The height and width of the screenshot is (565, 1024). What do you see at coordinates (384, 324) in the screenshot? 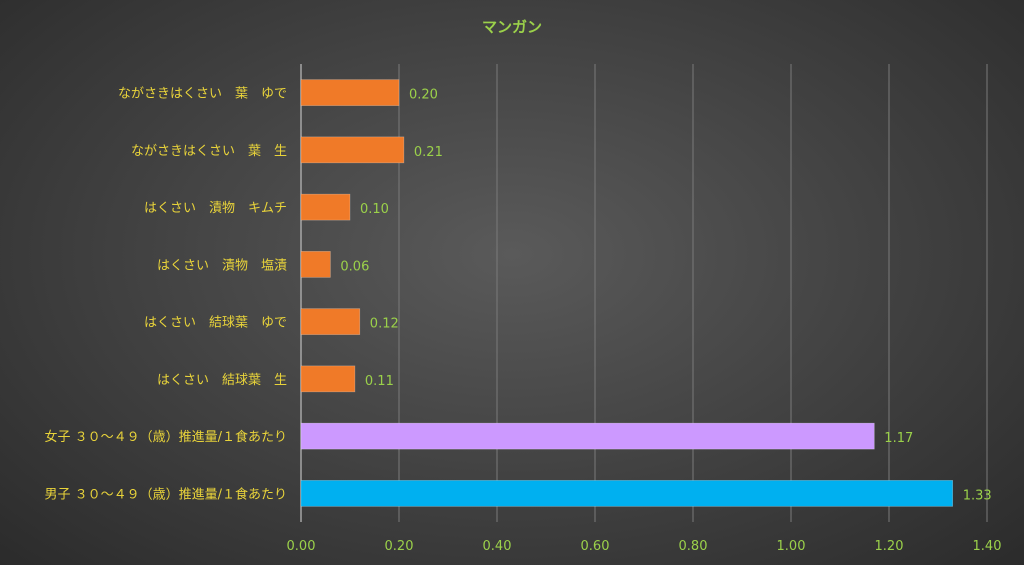
I see `data-label: 0.12` at bounding box center [384, 324].